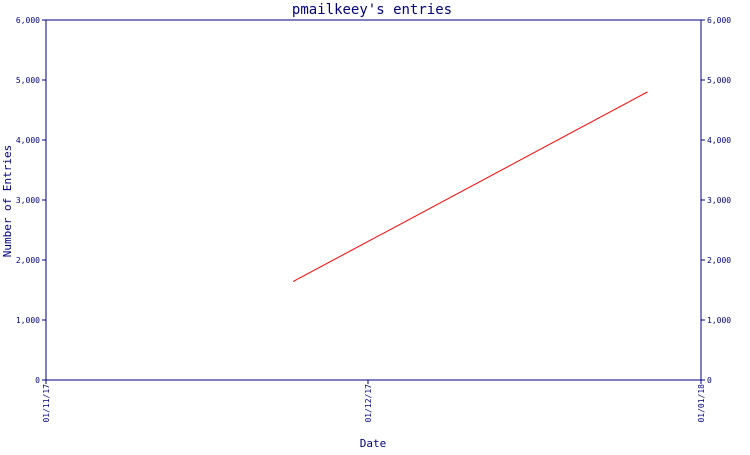 This screenshot has height=455, width=750. I want to click on x-tick-label: 01/01/18, so click(701, 403).